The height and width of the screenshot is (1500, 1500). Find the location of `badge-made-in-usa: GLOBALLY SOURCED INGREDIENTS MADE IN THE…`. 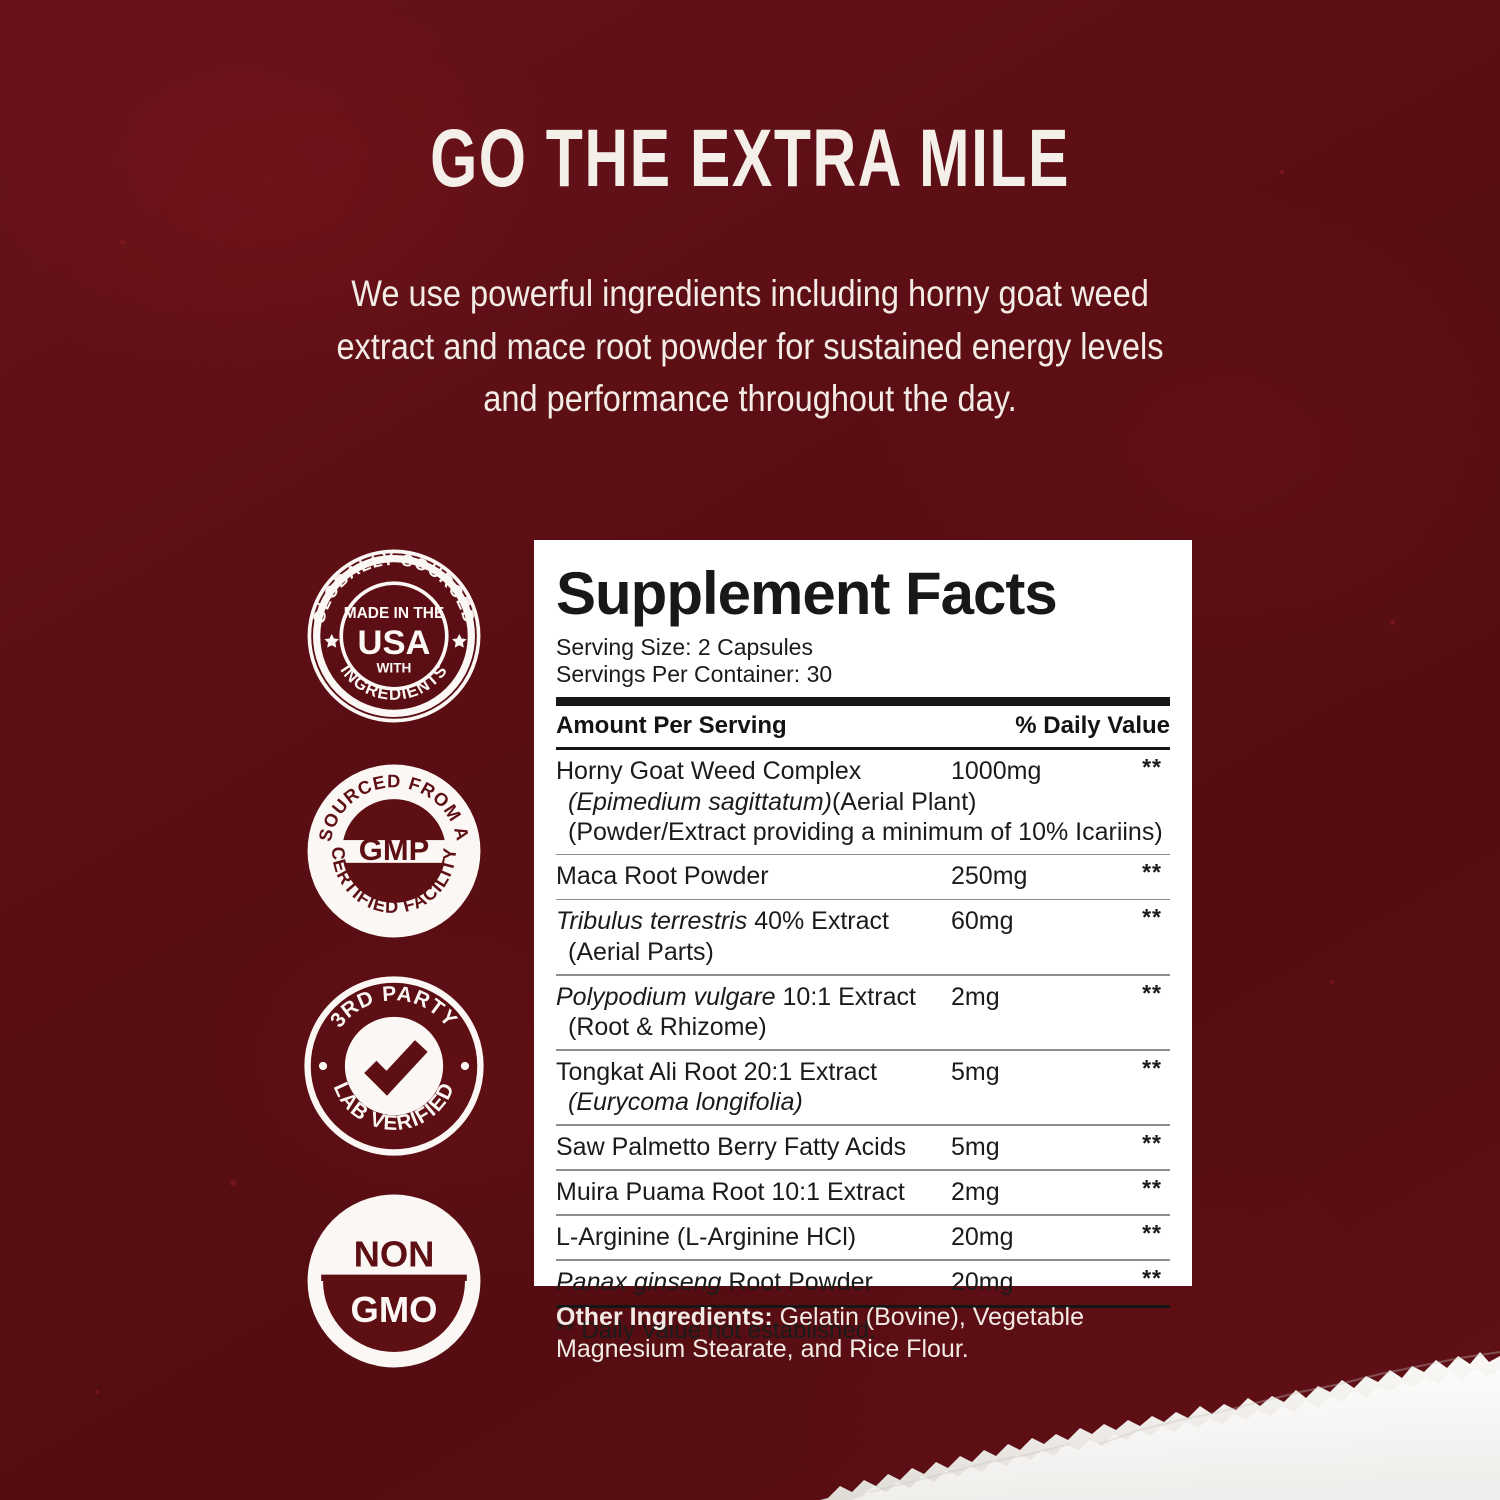

badge-made-in-usa: GLOBALLY SOURCED INGREDIENTS MADE IN THE… is located at coordinates (394, 636).